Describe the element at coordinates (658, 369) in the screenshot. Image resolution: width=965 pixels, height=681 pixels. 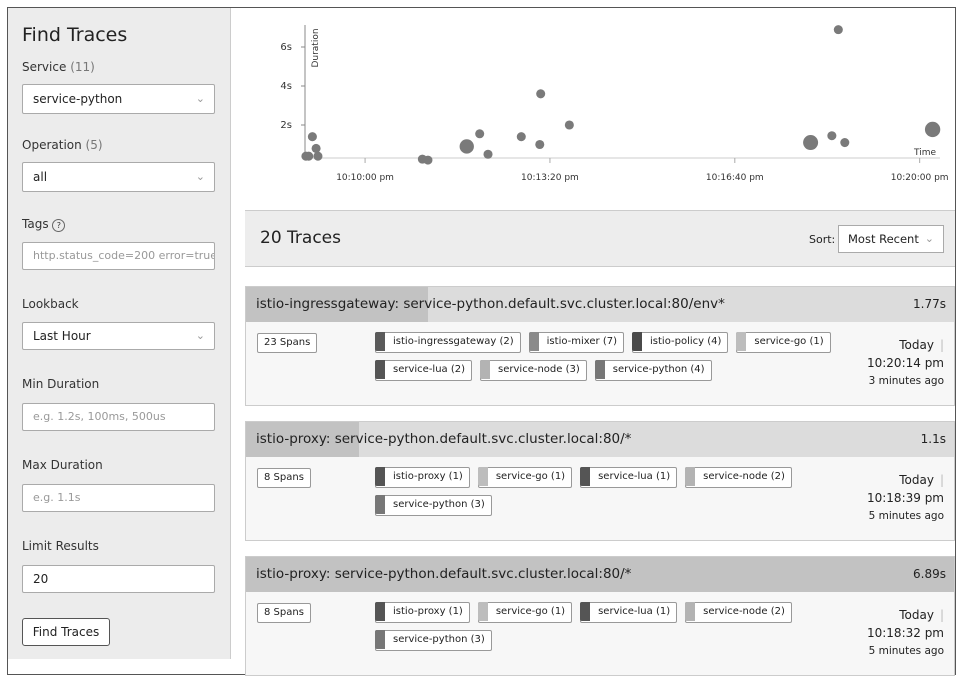
I see `service-label: service-python (4)` at that location.